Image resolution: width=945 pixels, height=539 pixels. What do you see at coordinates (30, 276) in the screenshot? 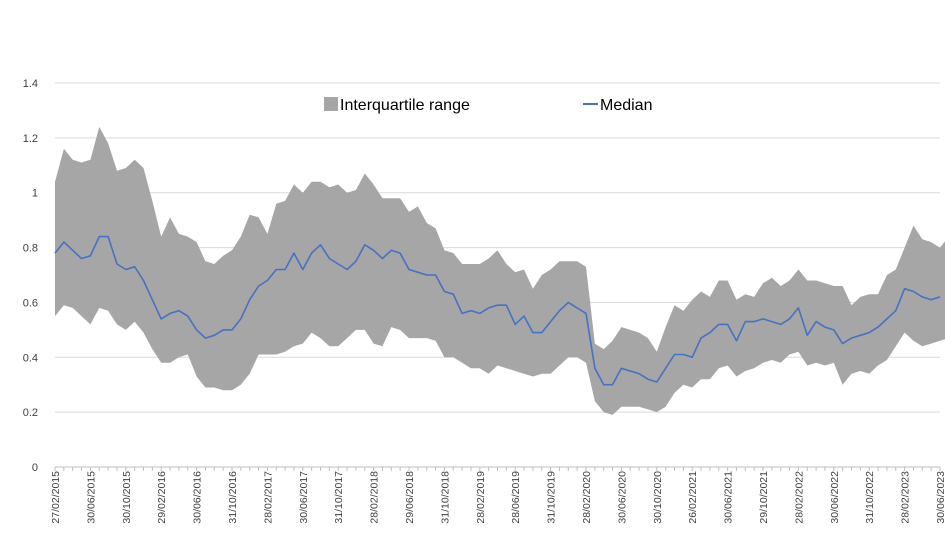
I see `y-axis: 0 0.2 0.4 0.6 0.8 1 1.2 1.4` at bounding box center [30, 276].